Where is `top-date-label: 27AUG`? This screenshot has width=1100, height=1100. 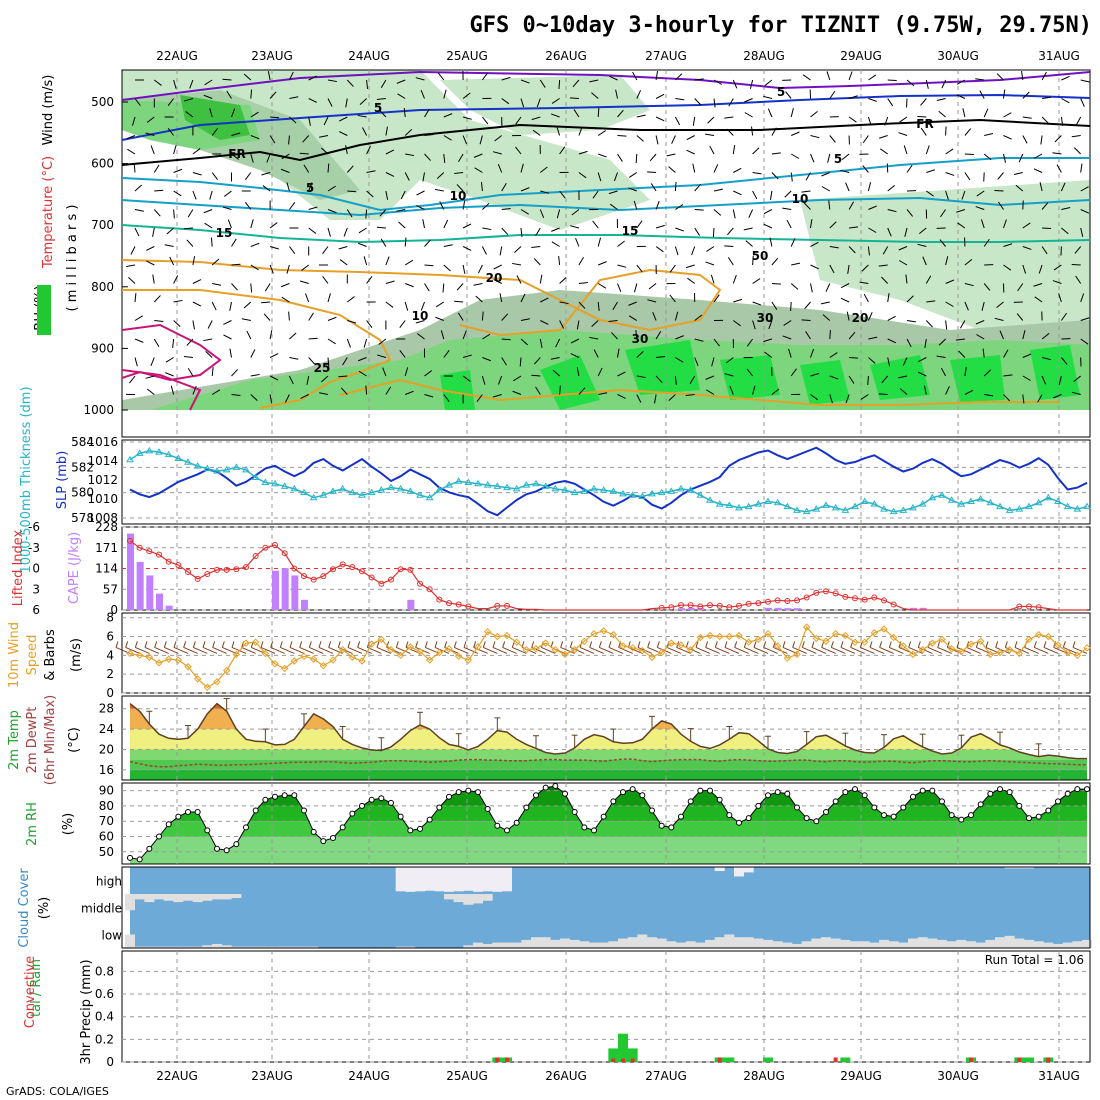
top-date-label: 27AUG is located at coordinates (666, 56).